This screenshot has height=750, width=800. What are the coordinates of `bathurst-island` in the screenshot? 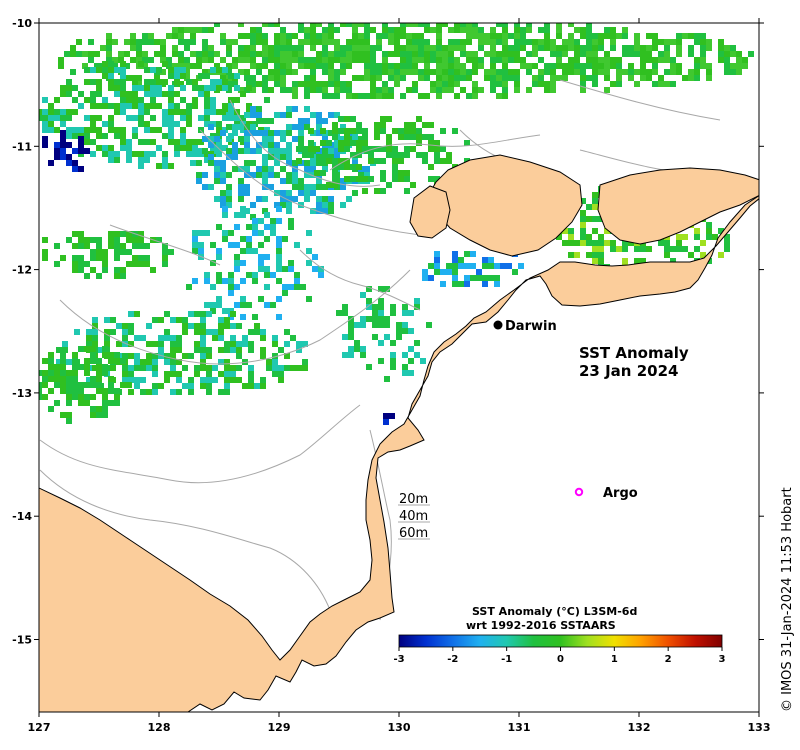 It's located at (430, 212).